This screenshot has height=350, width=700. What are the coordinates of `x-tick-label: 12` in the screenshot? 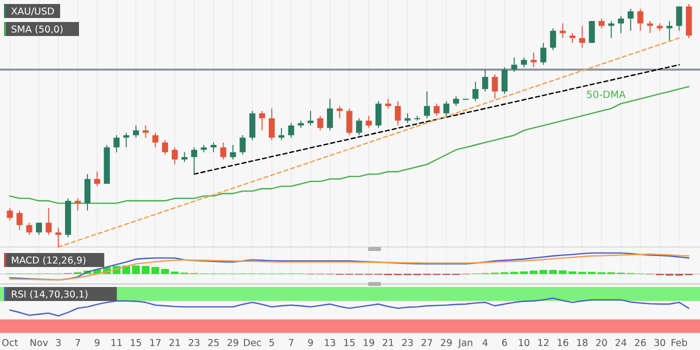 It's located at (543, 343).